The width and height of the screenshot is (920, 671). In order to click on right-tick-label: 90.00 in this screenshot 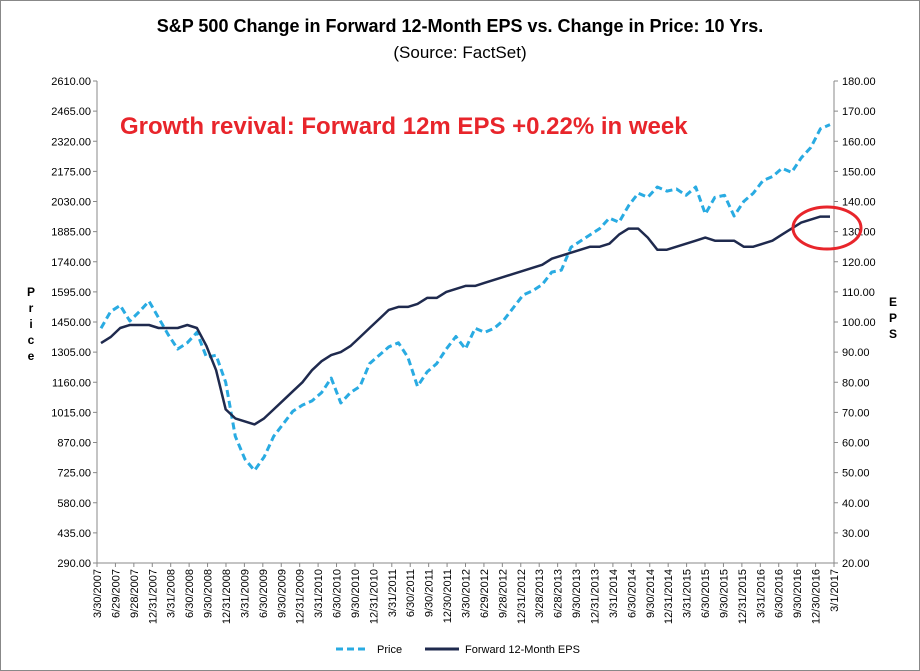, I will do `click(856, 353)`.